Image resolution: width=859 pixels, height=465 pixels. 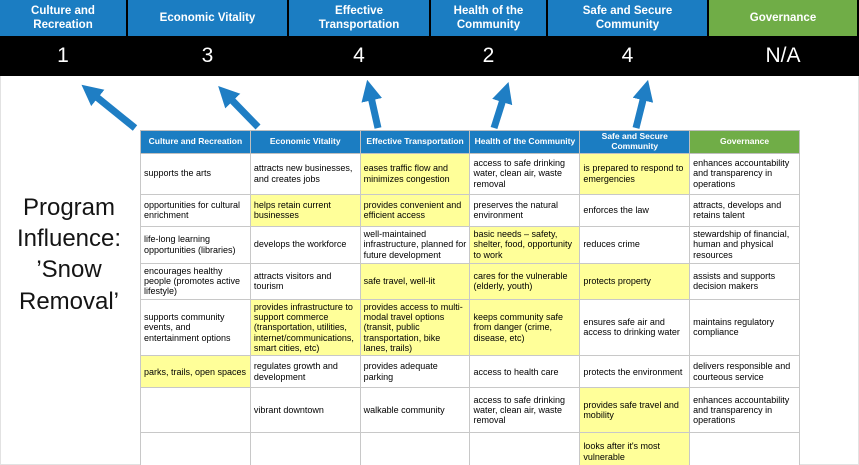 I want to click on score-transportation: 4, so click(x=359, y=55).